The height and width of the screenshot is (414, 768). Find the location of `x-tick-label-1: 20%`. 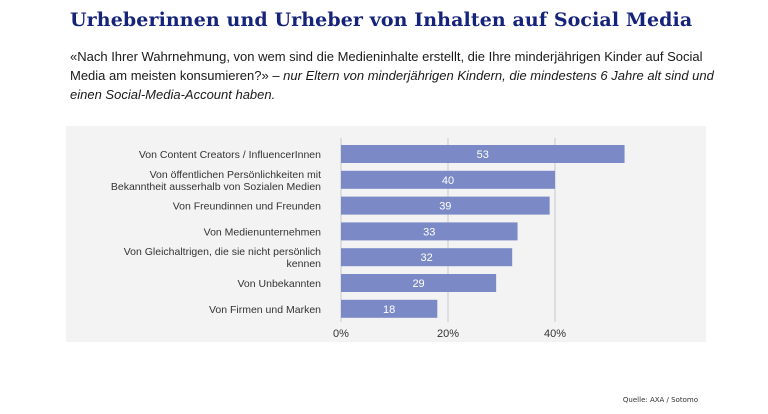

x-tick-label-1: 20% is located at coordinates (448, 334).